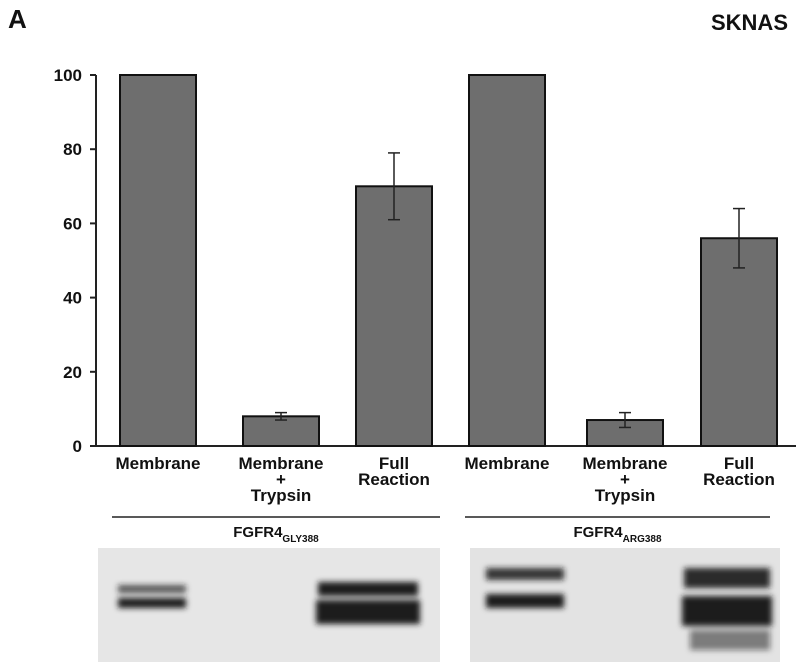  I want to click on group-subscript: GLY388, so click(300, 539).